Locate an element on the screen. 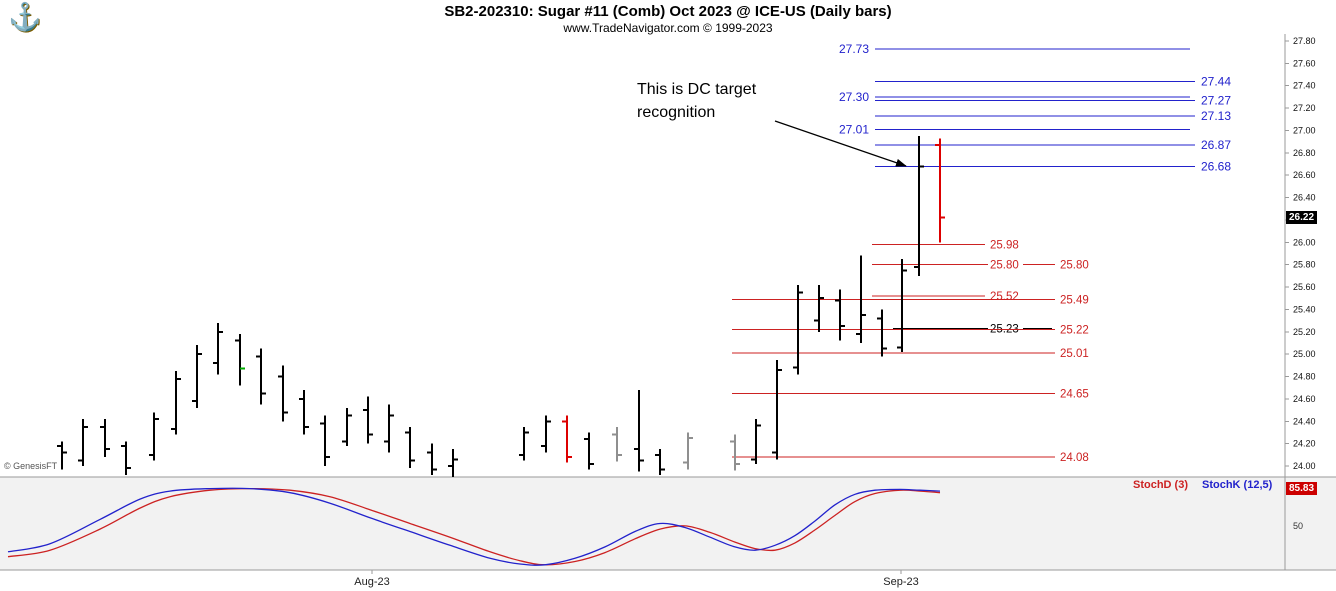 The width and height of the screenshot is (1336, 591). stoch-value-badge: 85.83 is located at coordinates (1302, 488).